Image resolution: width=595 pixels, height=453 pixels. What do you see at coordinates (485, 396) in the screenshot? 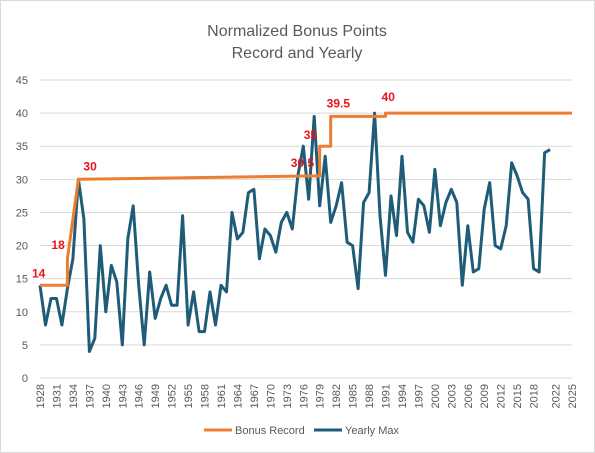
I see `x-tick-label: 2009` at bounding box center [485, 396].